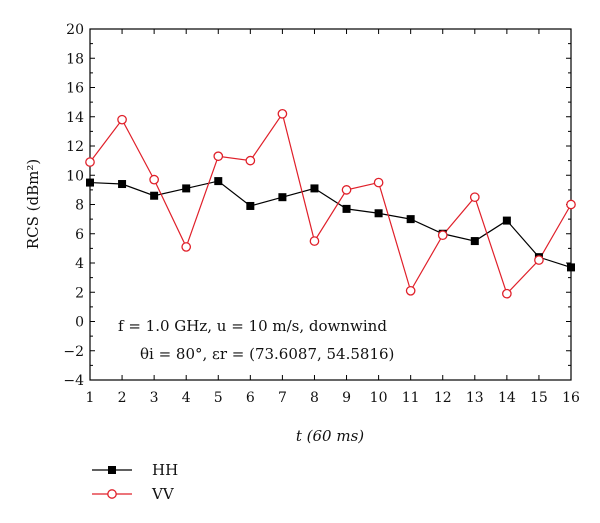 The height and width of the screenshot is (523, 600). Describe the element at coordinates (218, 398) in the screenshot. I see `x-tick-label: 5` at that location.